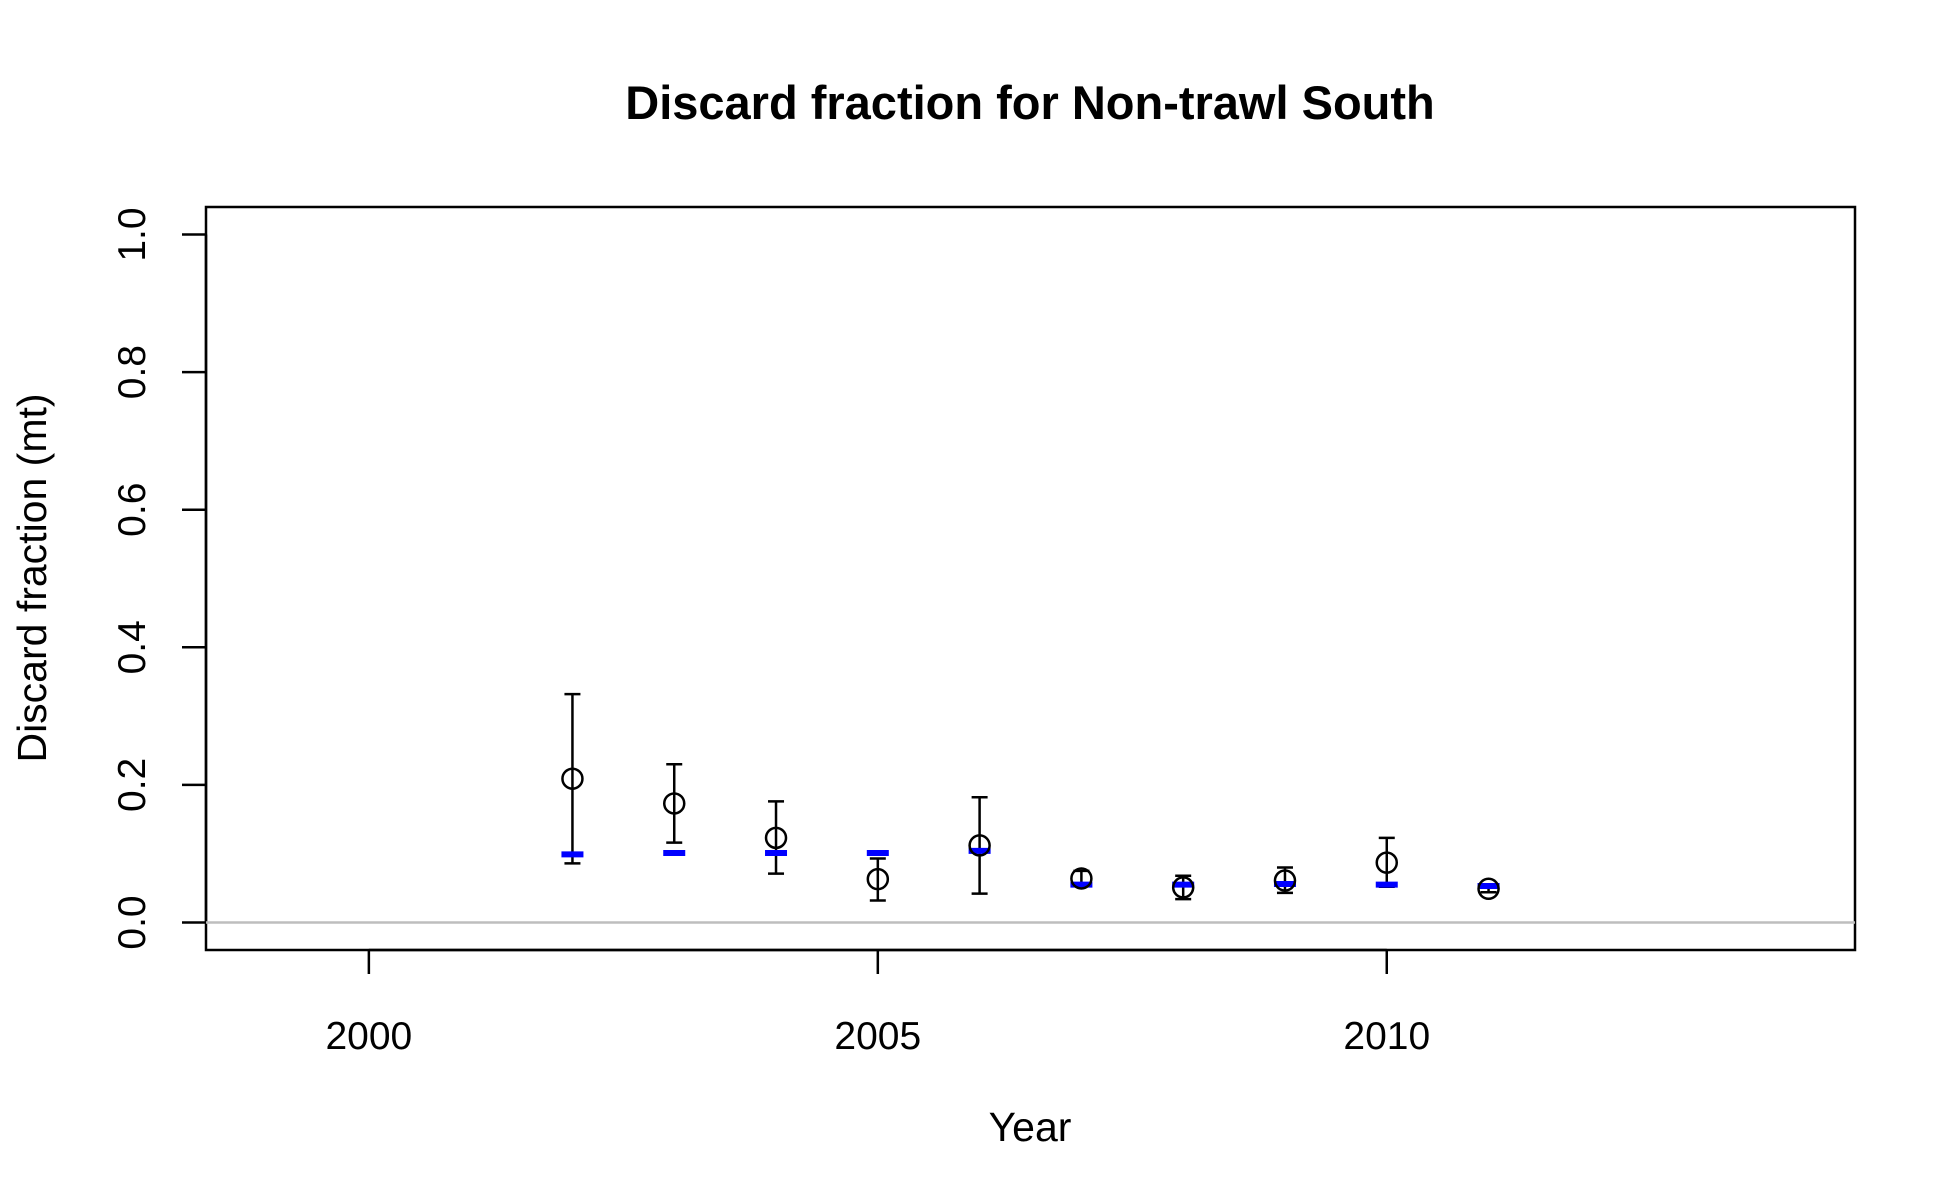 This screenshot has width=1950, height=1200. What do you see at coordinates (1386, 1036) in the screenshot?
I see `x-tick-label-2010: 2010` at bounding box center [1386, 1036].